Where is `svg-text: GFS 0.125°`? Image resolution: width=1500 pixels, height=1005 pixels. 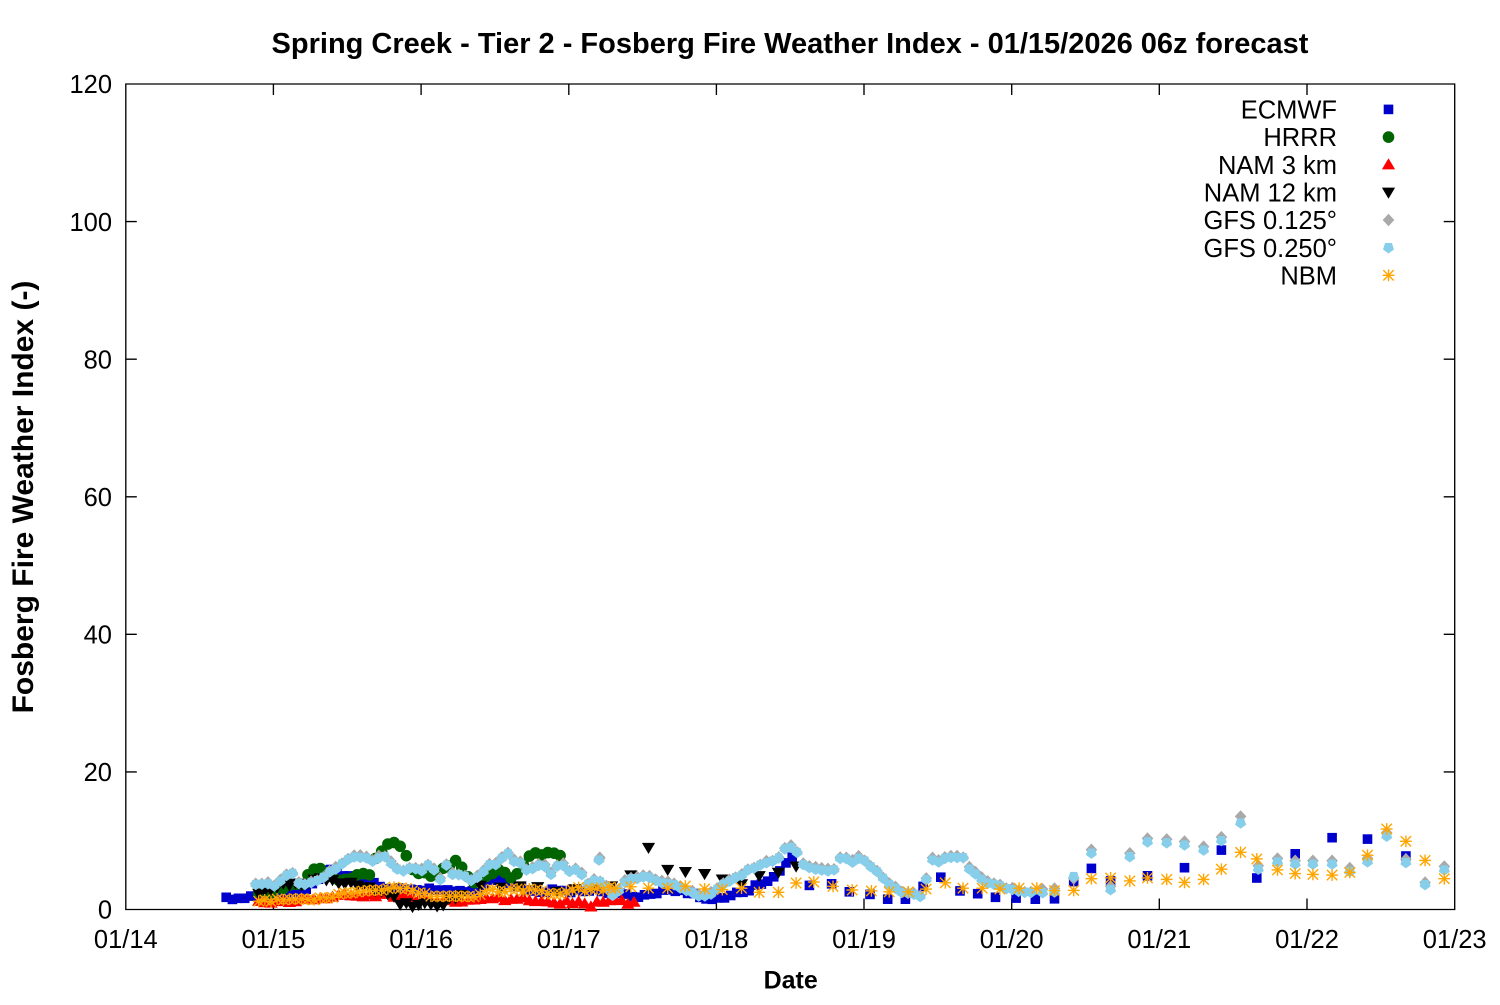
svg-text: GFS 0.125° is located at coordinates (1270, 221).